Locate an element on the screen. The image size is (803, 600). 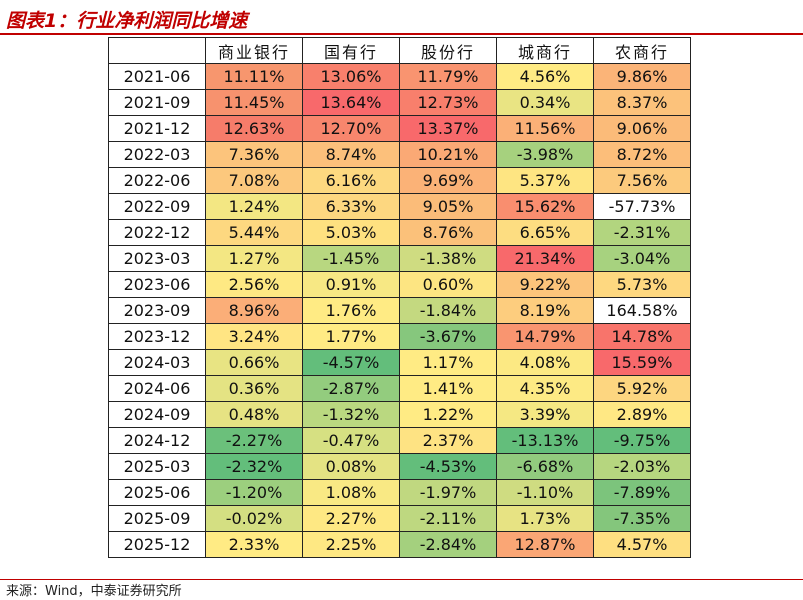
value-cell: 1.22% is located at coordinates (448, 414).